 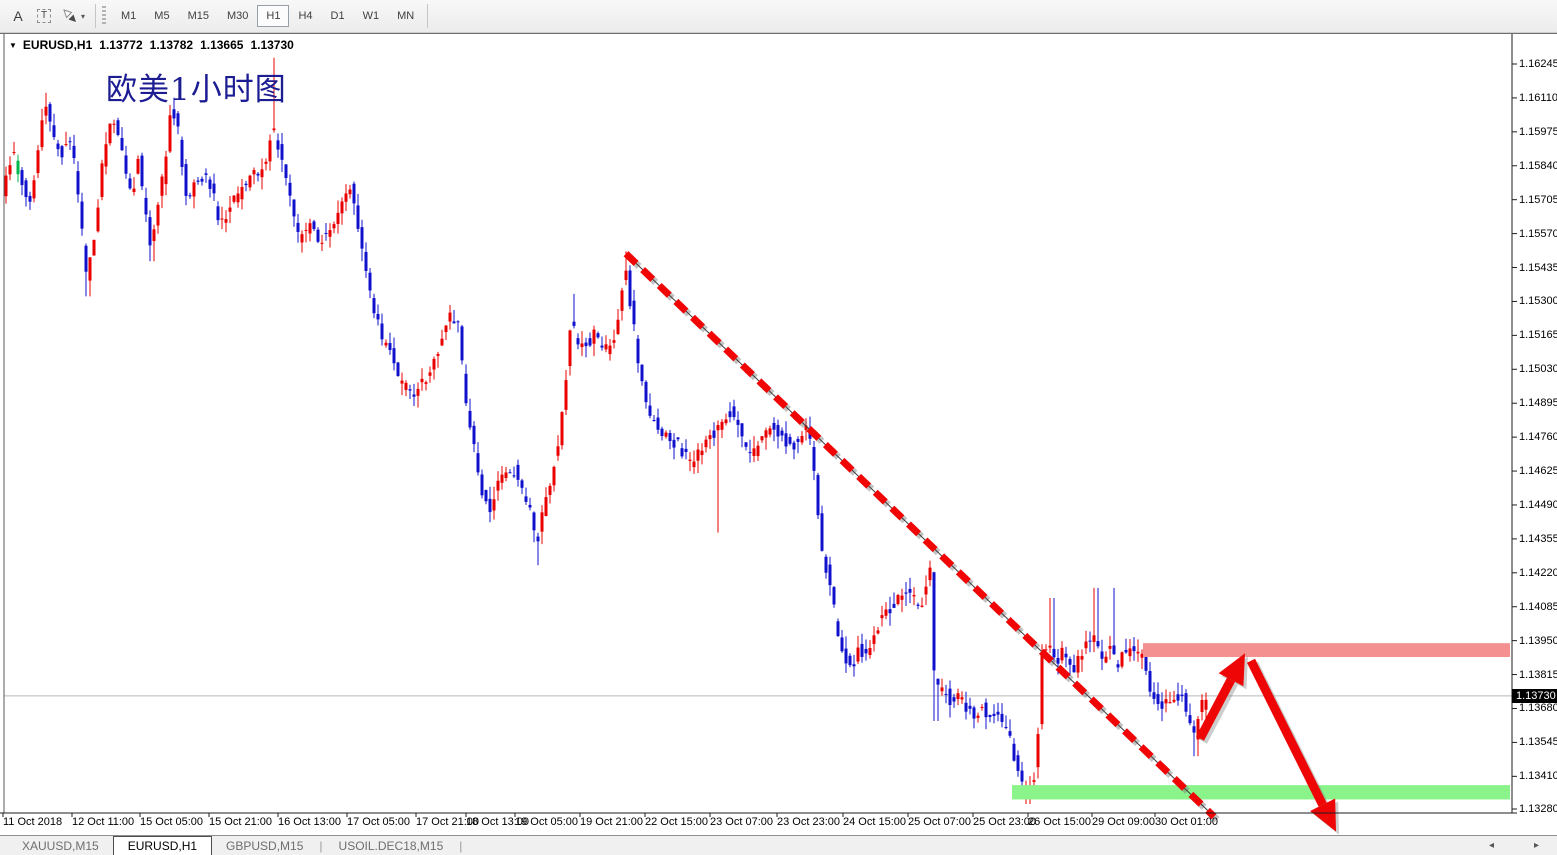 What do you see at coordinates (338, 16) in the screenshot?
I see `timeframe-button-d1: D1` at bounding box center [338, 16].